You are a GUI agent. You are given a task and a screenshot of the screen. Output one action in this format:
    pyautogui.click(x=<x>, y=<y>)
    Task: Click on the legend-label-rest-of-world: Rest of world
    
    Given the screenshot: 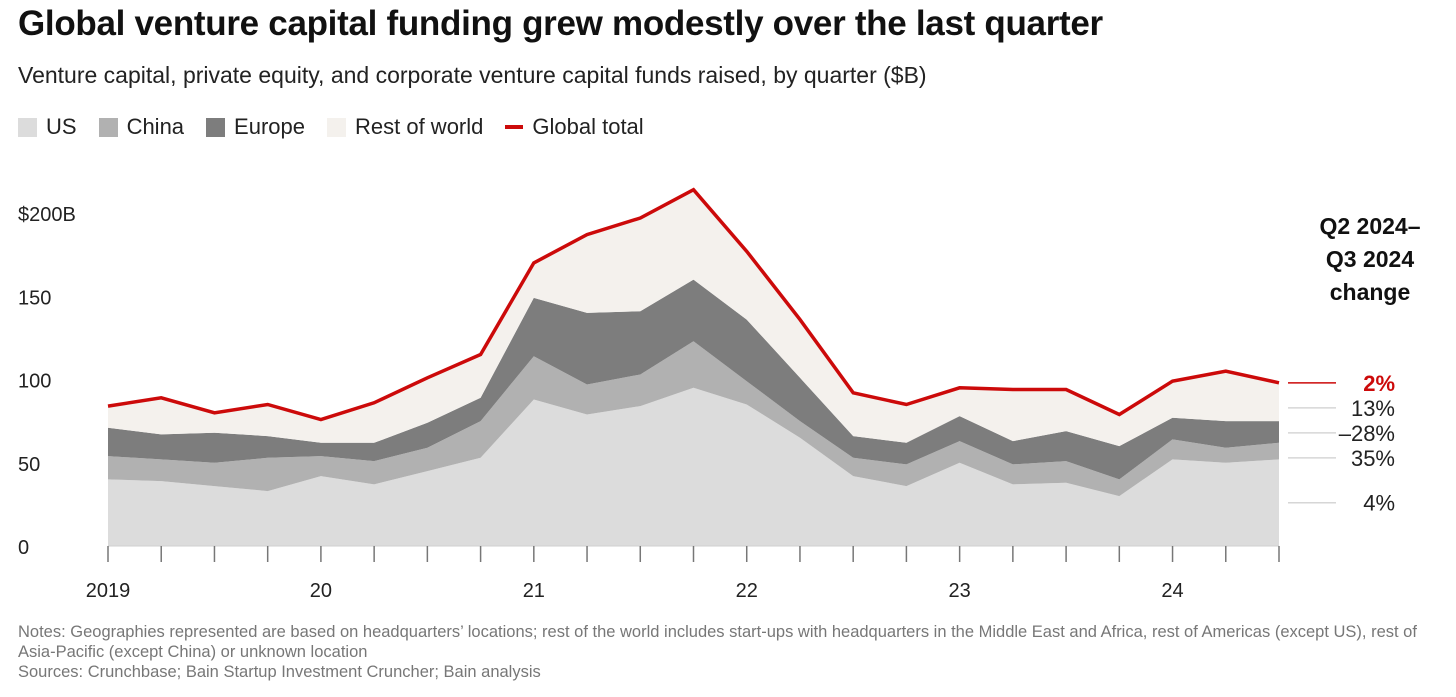 What is the action you would take?
    pyautogui.click(x=419, y=126)
    